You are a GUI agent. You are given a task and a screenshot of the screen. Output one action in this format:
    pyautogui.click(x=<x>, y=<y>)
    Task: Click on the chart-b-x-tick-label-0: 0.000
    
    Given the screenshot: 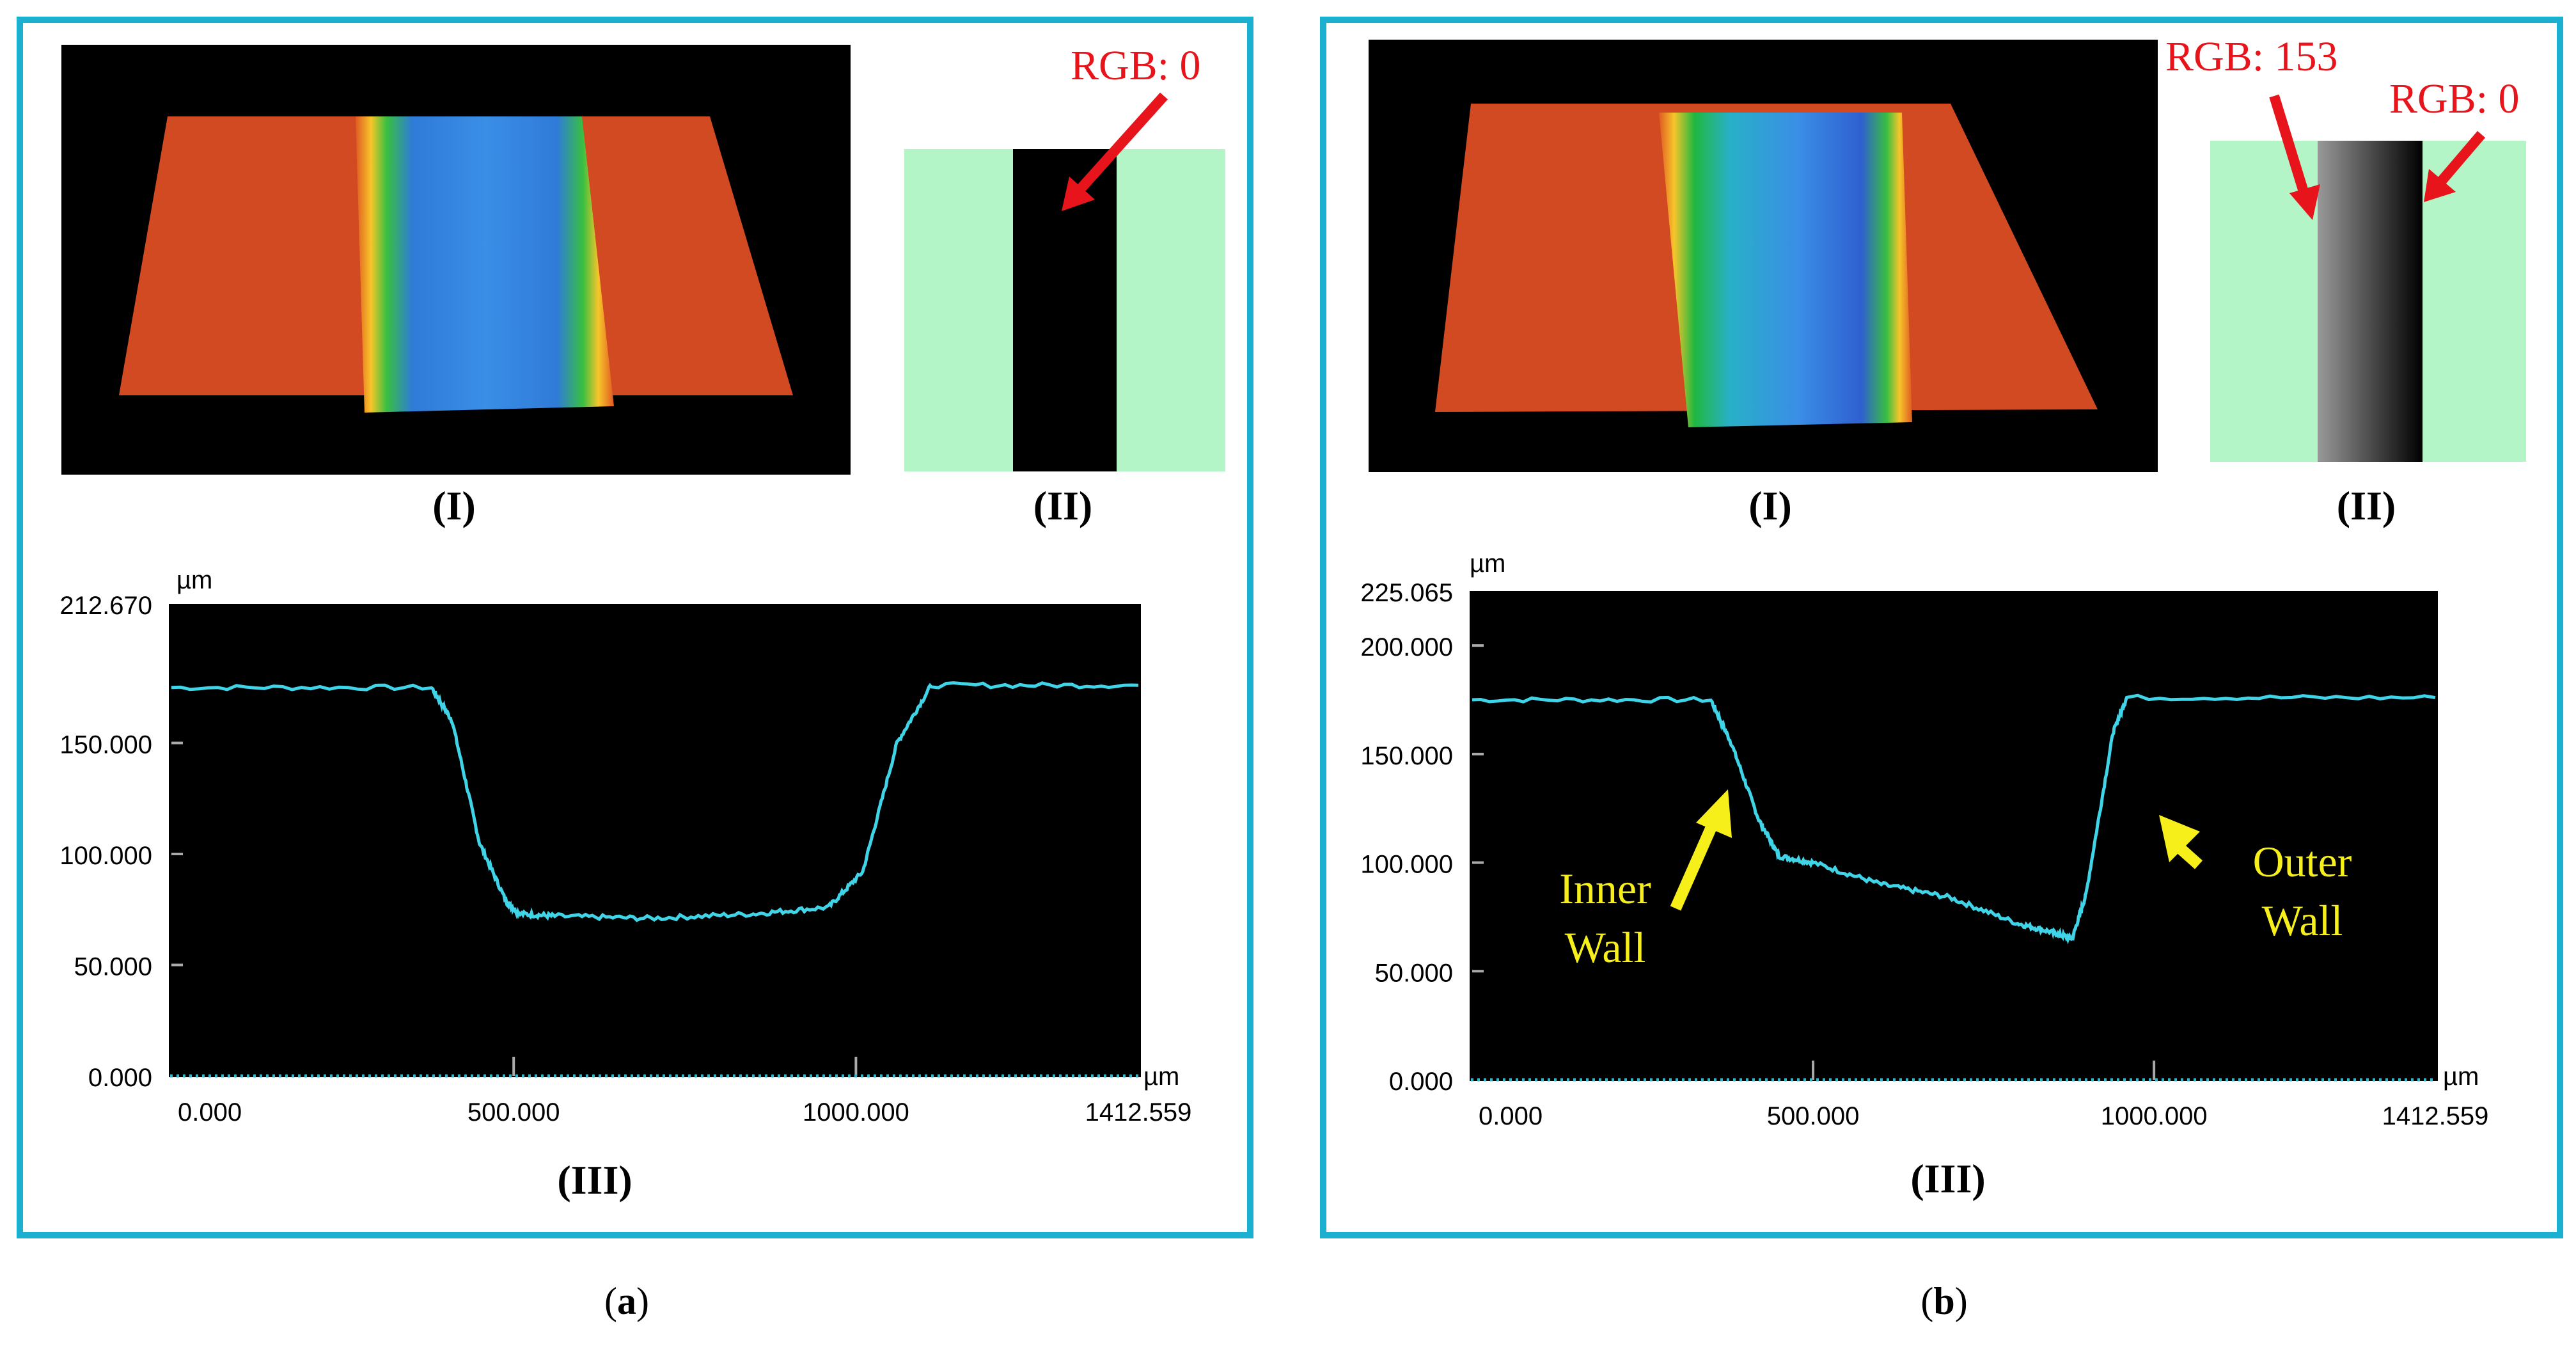 What is the action you would take?
    pyautogui.click(x=1511, y=1116)
    